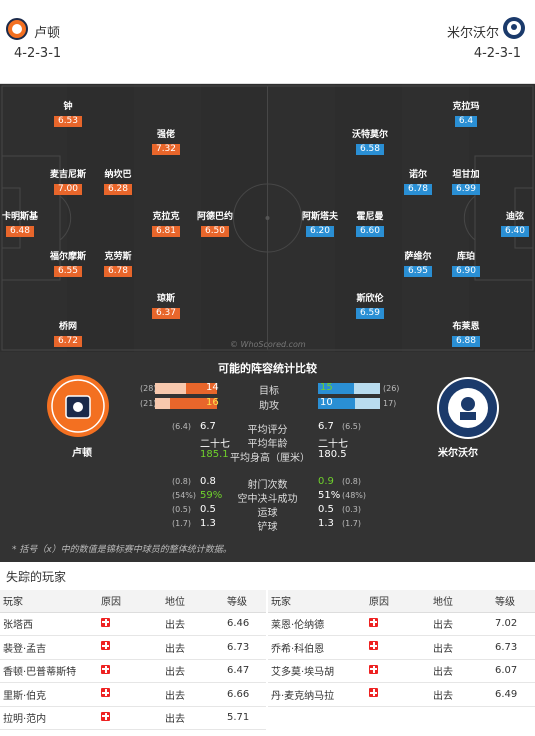 The height and width of the screenshot is (736, 535). What do you see at coordinates (166, 224) in the screenshot?
I see `home-player: 克拉克 6.81` at bounding box center [166, 224].